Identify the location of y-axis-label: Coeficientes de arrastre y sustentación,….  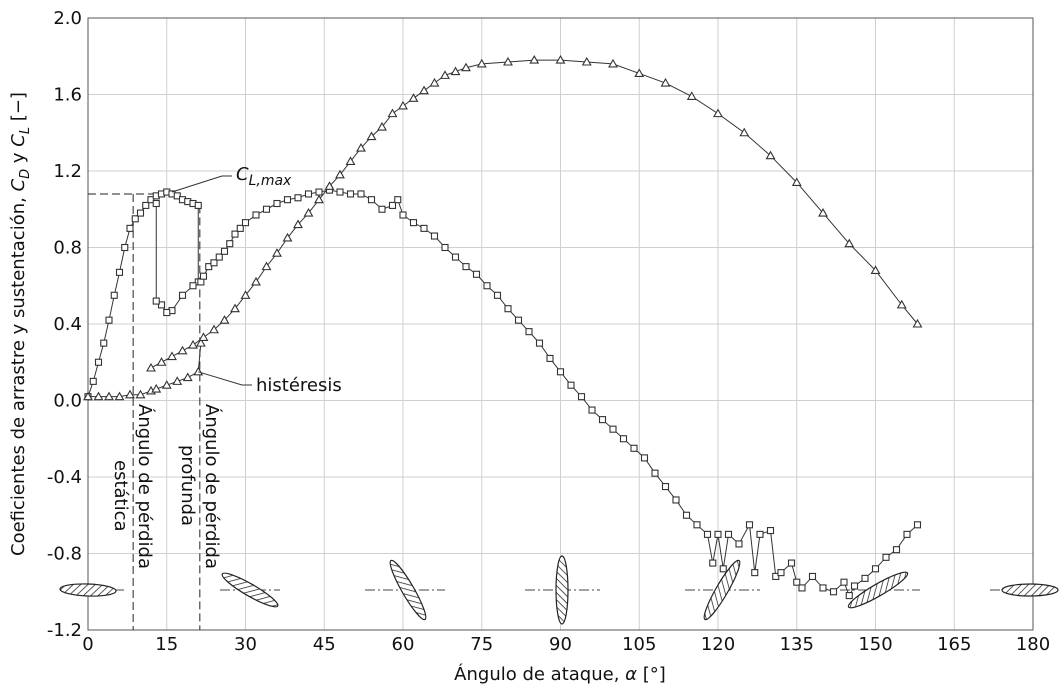
(20, 324).